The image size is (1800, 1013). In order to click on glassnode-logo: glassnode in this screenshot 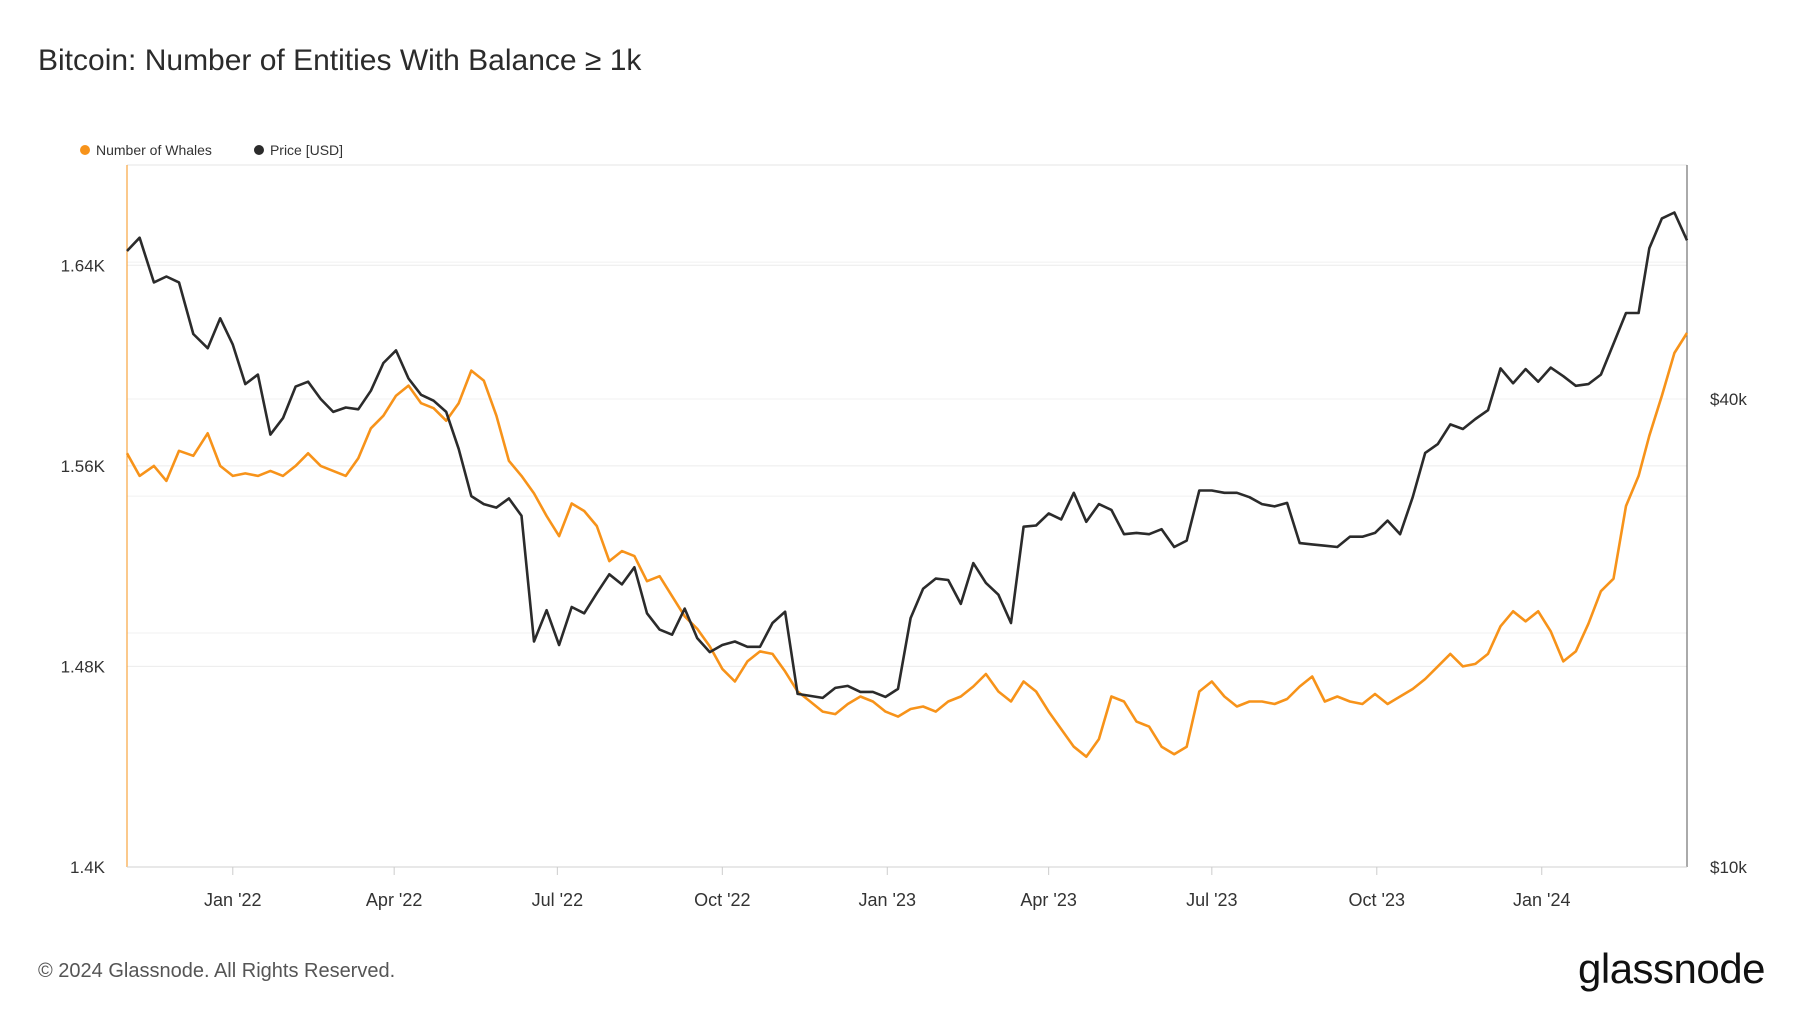, I will do `click(1671, 968)`.